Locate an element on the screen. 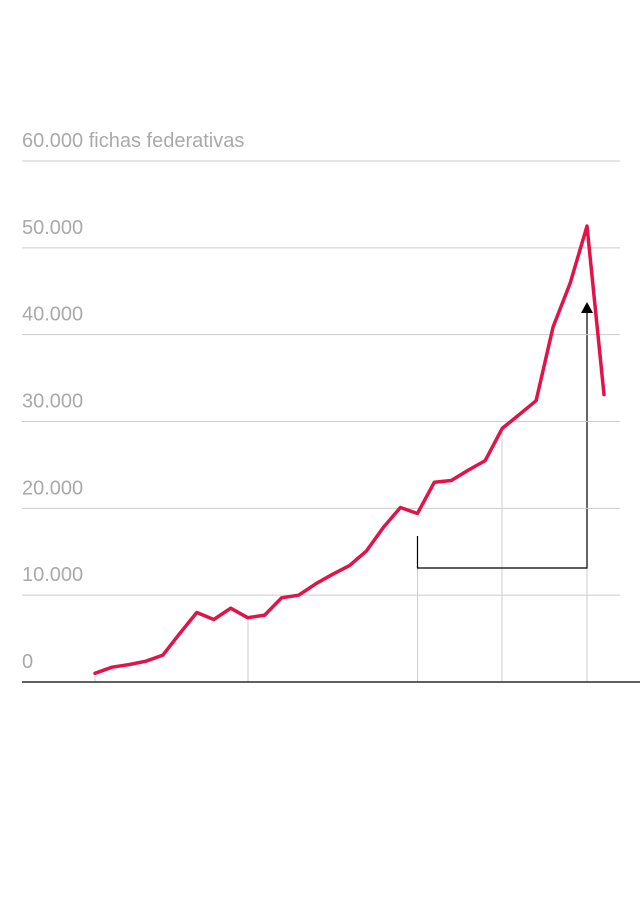  y-tick-label: 60.000 fichas federativas is located at coordinates (133, 141).